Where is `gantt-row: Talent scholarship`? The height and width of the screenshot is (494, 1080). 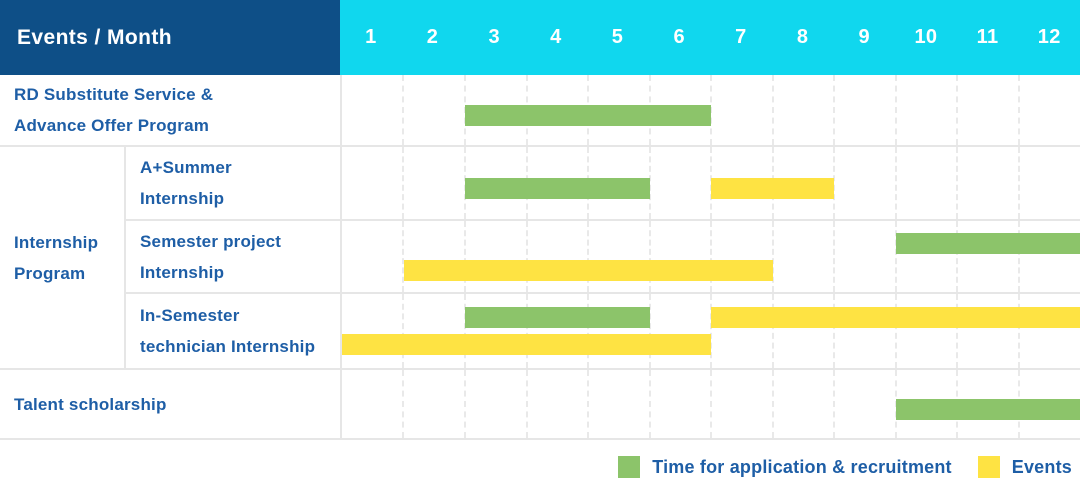 gantt-row: Talent scholarship is located at coordinates (540, 405).